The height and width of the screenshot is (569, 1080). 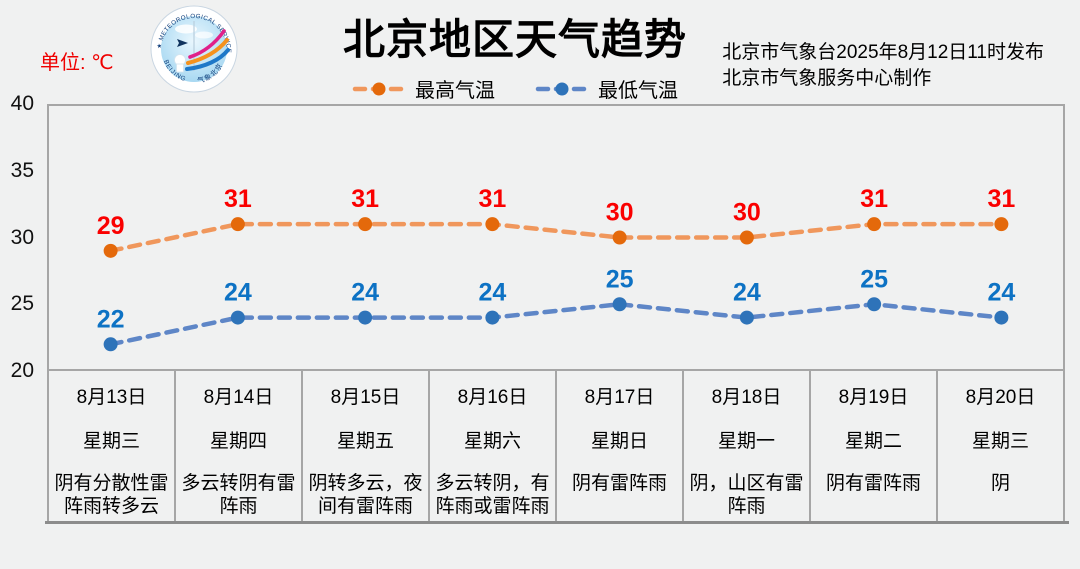 What do you see at coordinates (22, 103) in the screenshot?
I see `y-axis-tick: 40` at bounding box center [22, 103].